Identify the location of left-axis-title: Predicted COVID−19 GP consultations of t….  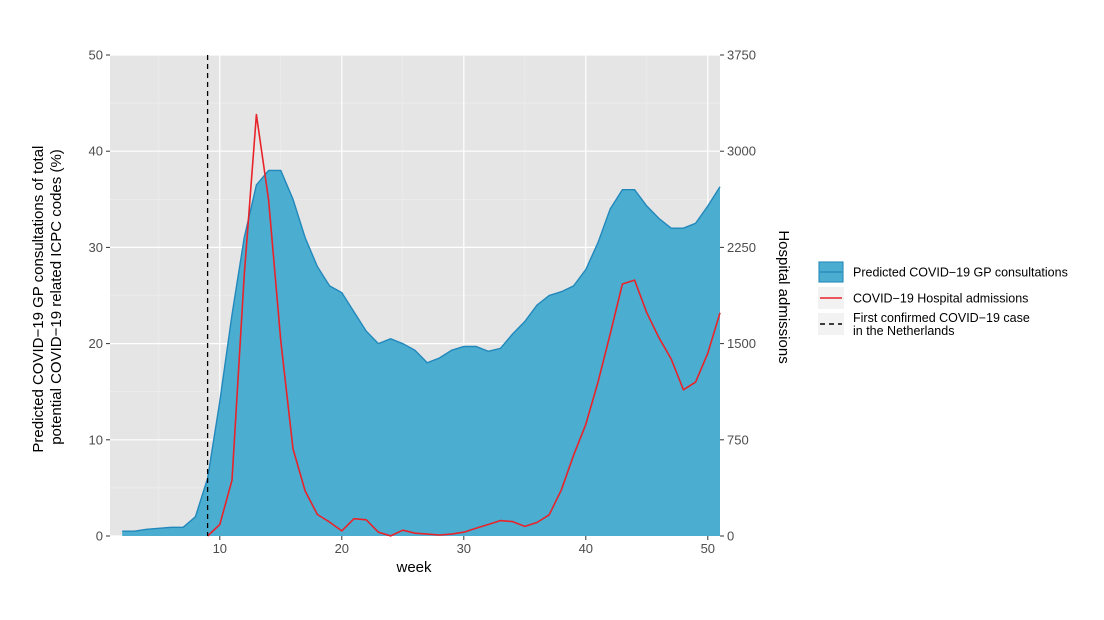
(47, 296).